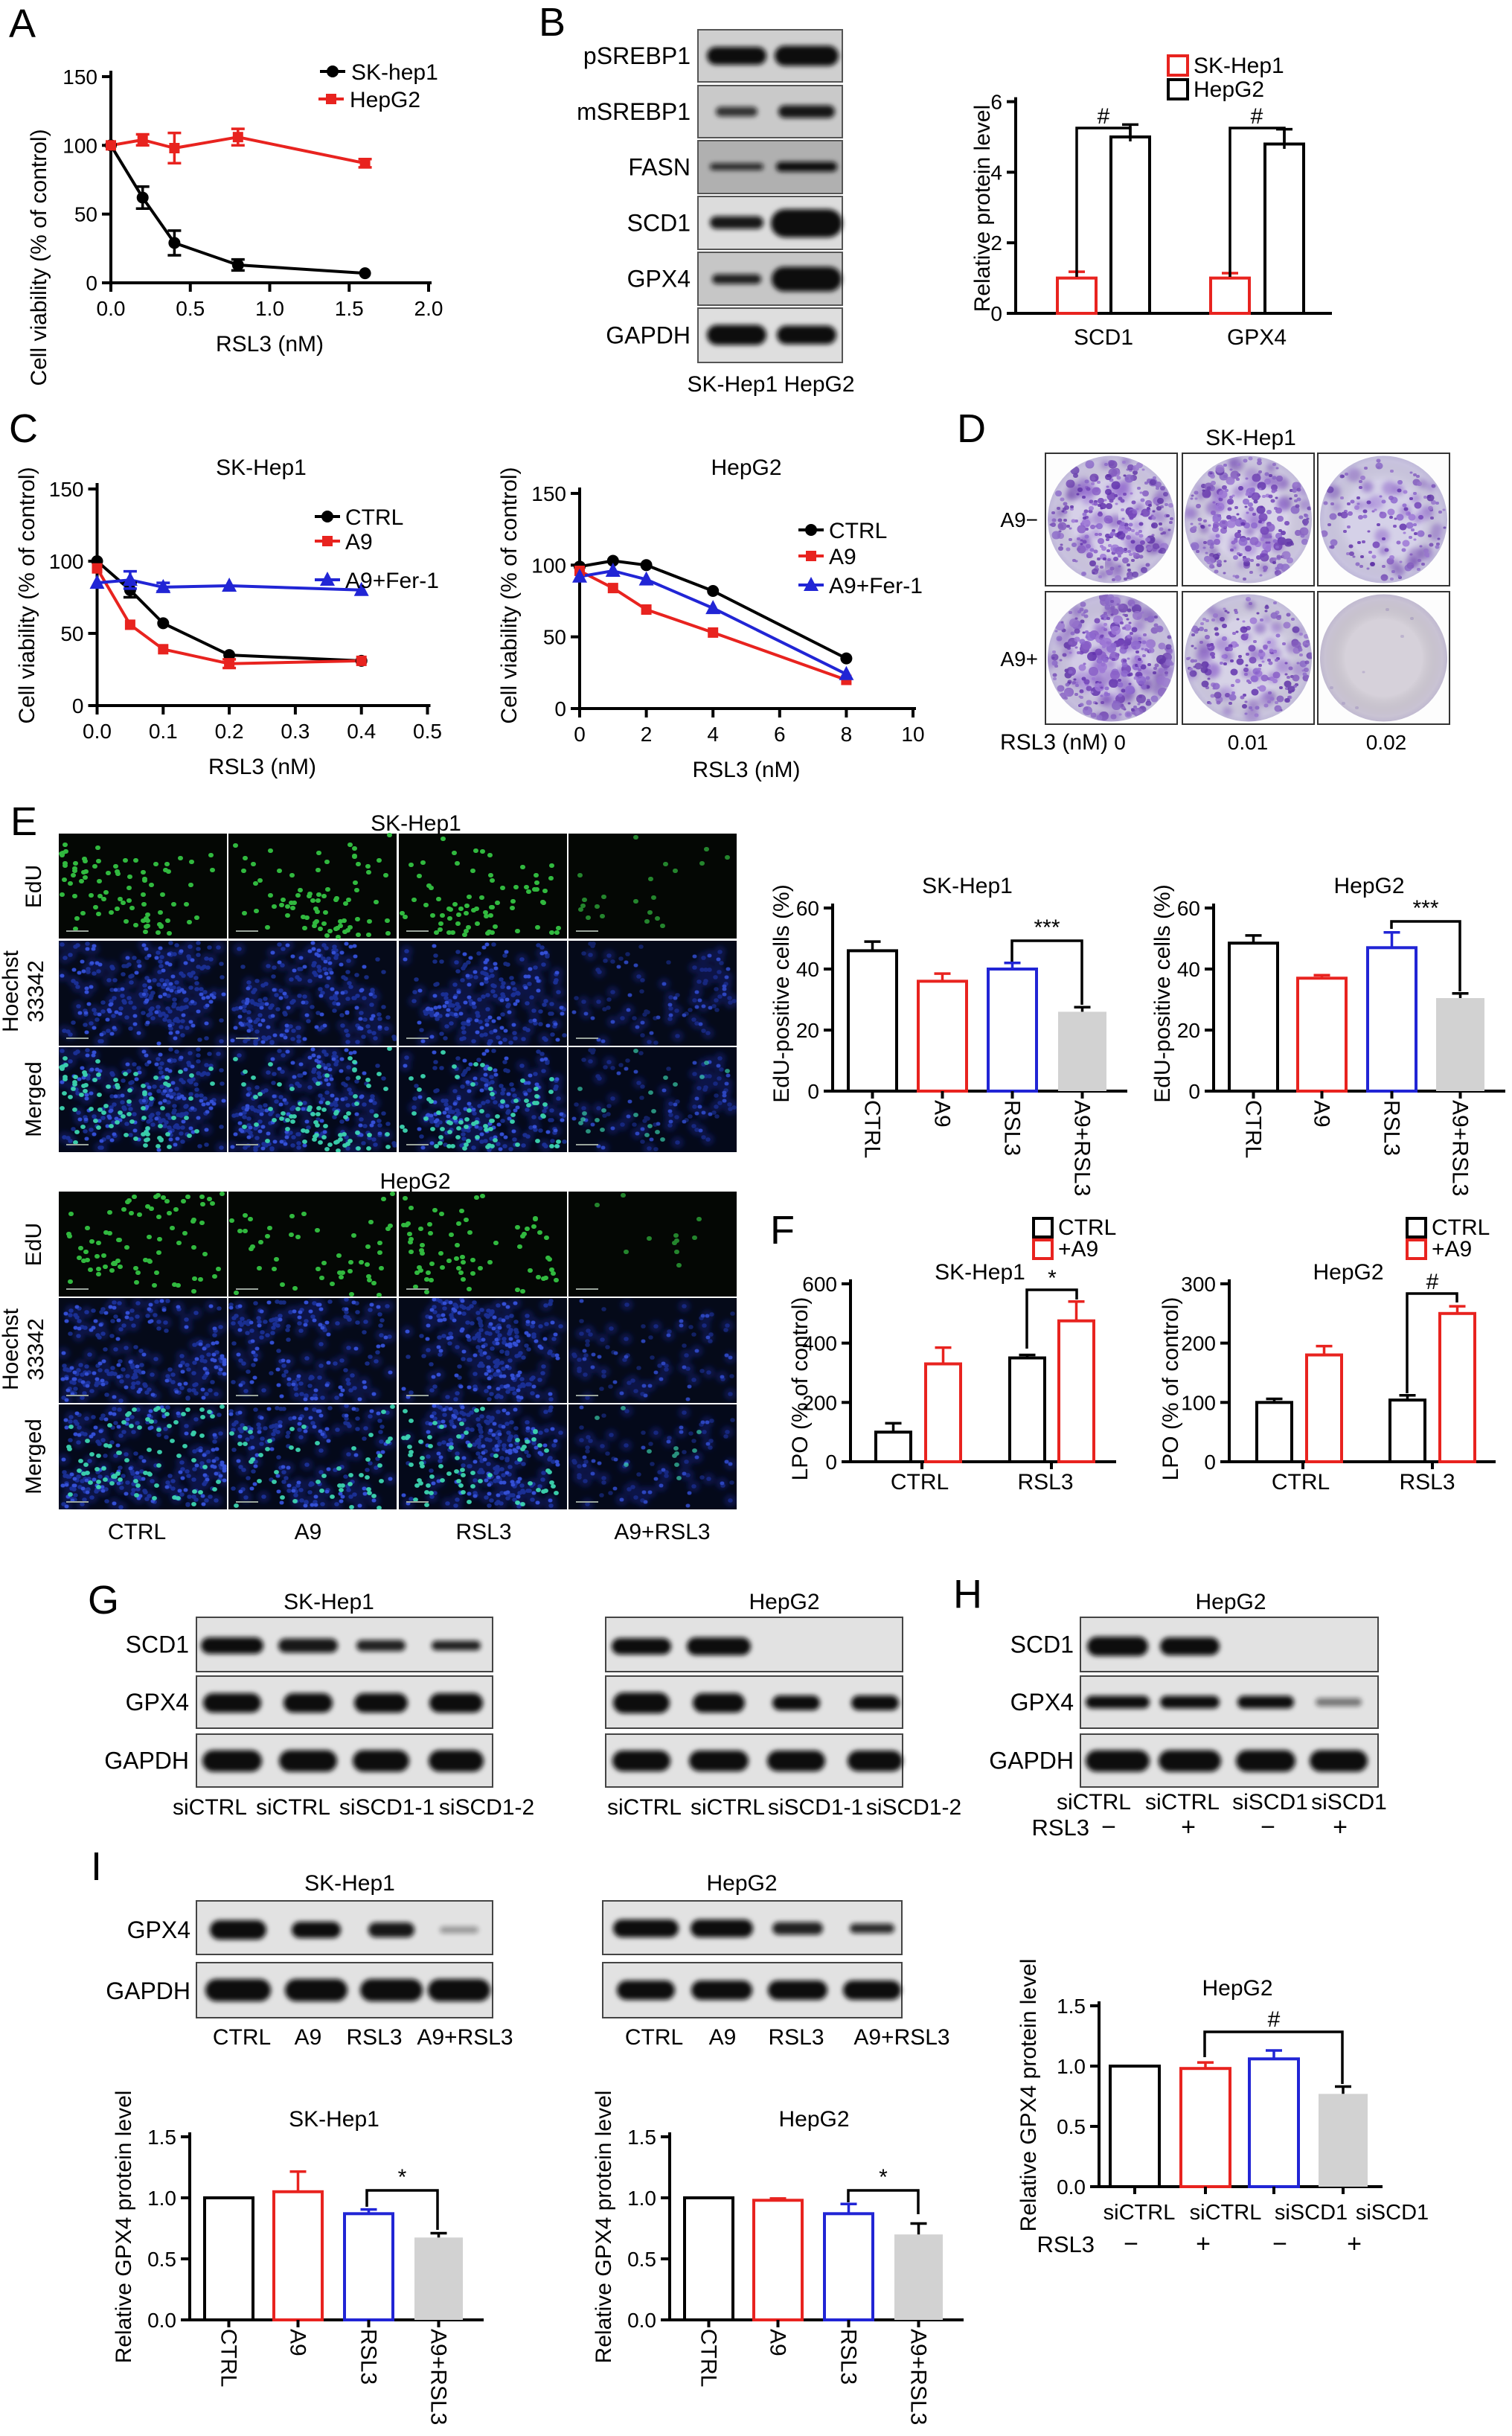 This screenshot has width=1512, height=2436. What do you see at coordinates (913, 734) in the screenshot?
I see `svg-text: 10` at bounding box center [913, 734].